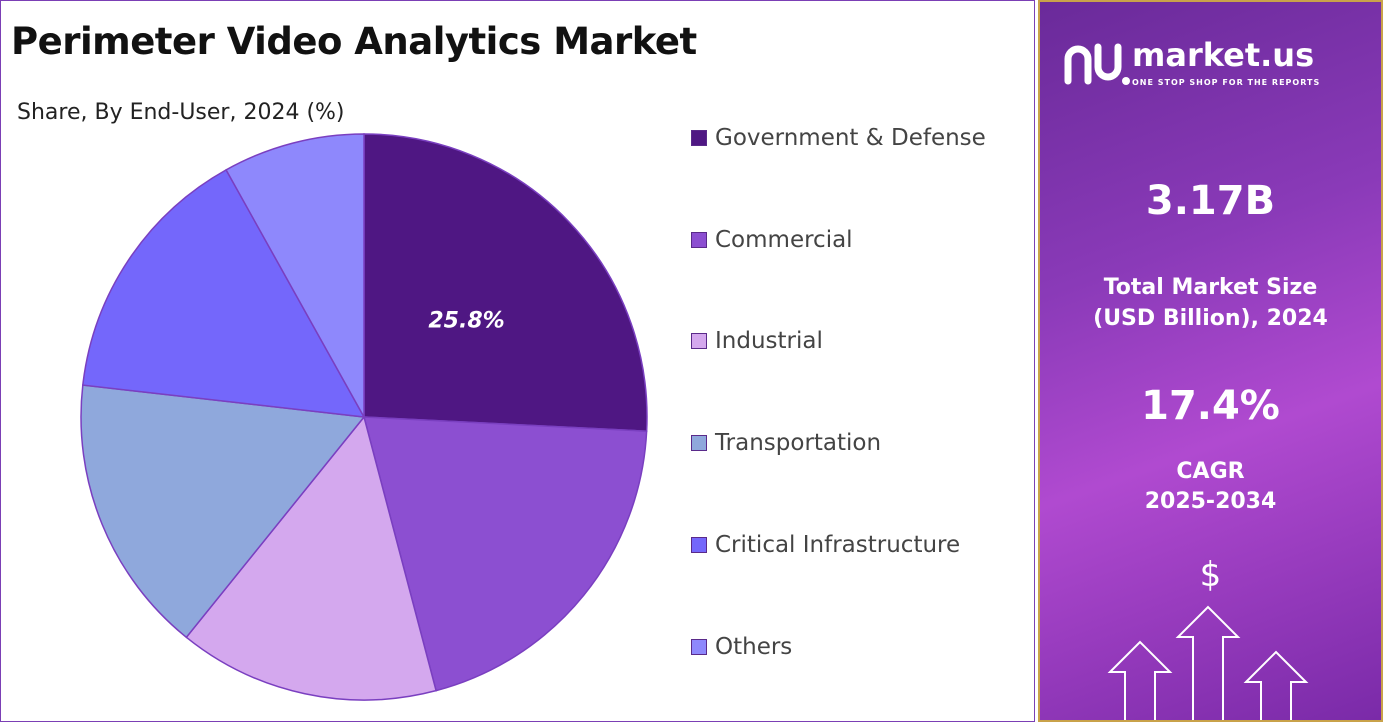  Describe the element at coordinates (1208, 662) in the screenshot. I see `growth-arrows-icon` at that location.